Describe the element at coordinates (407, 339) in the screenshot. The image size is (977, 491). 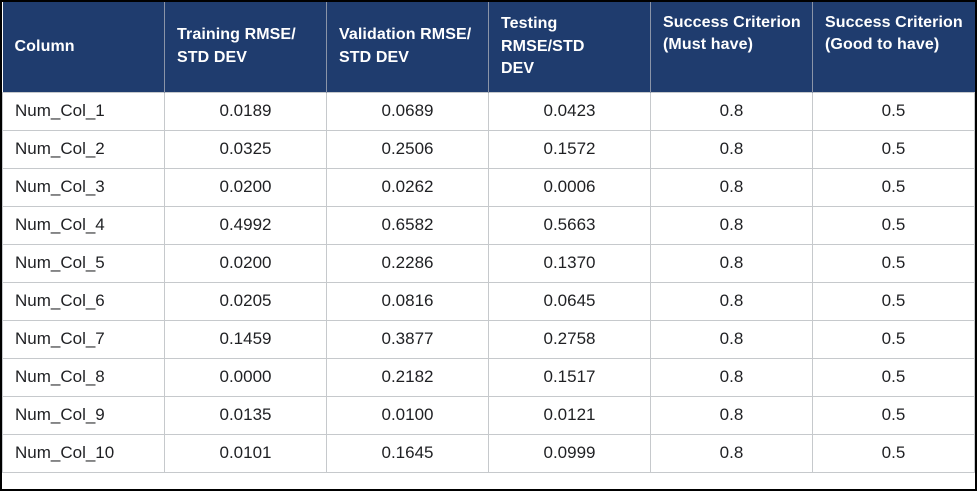
I see `value-cell: 0.3877` at that location.